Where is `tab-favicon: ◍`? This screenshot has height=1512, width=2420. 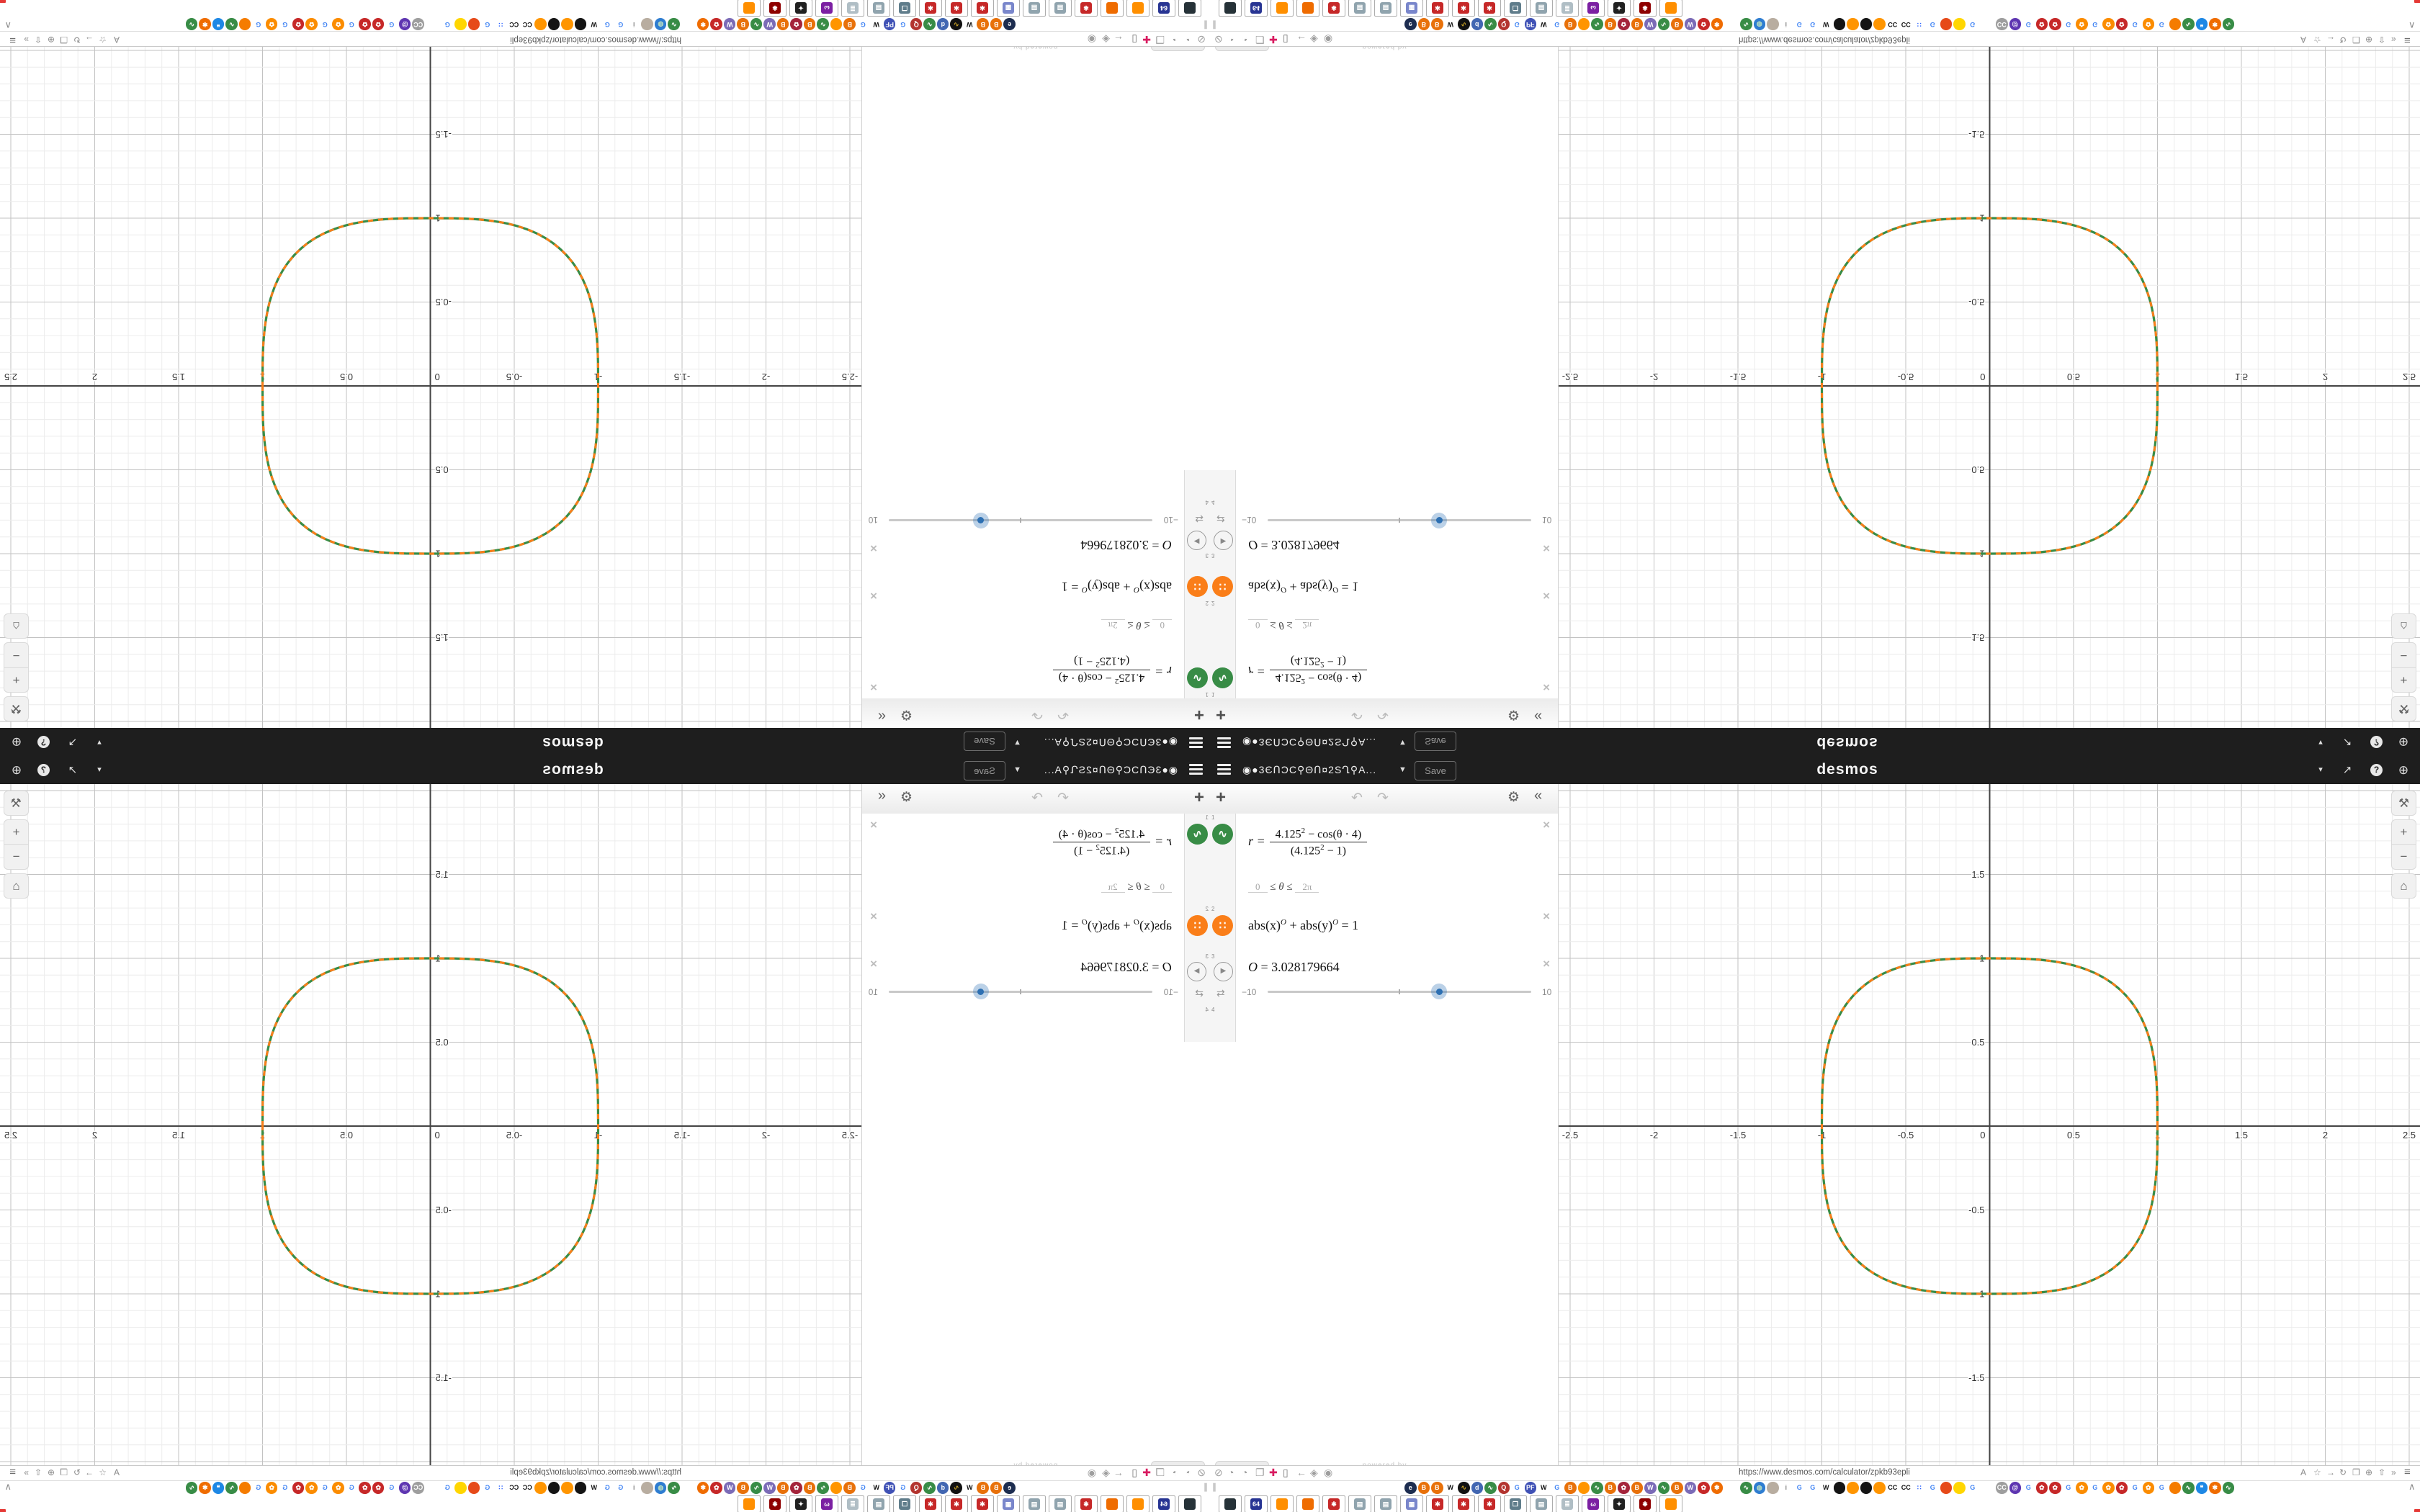 tab-favicon: ◍ is located at coordinates (1759, 1488).